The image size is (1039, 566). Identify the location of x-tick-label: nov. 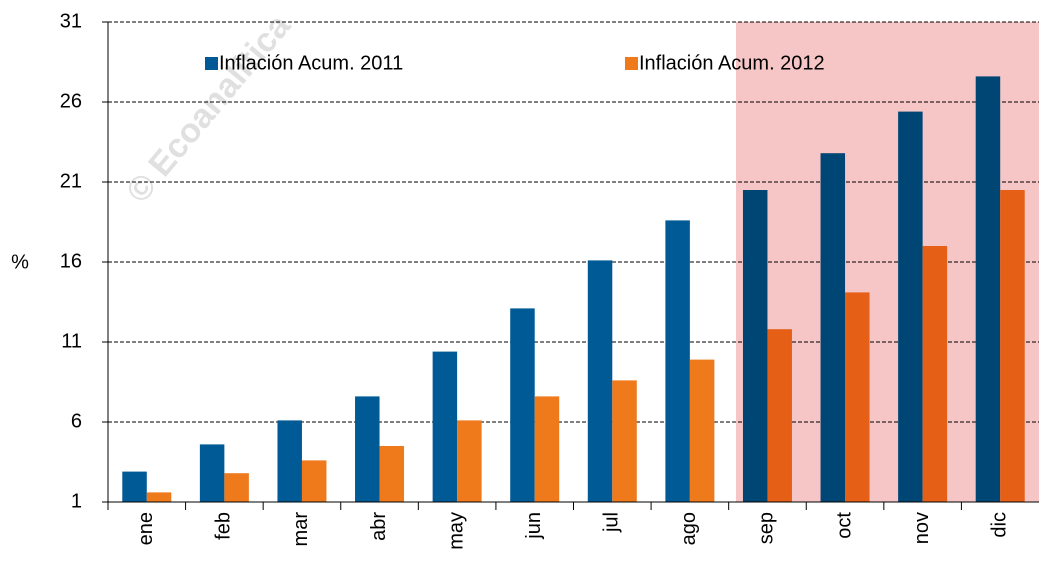
(922, 528).